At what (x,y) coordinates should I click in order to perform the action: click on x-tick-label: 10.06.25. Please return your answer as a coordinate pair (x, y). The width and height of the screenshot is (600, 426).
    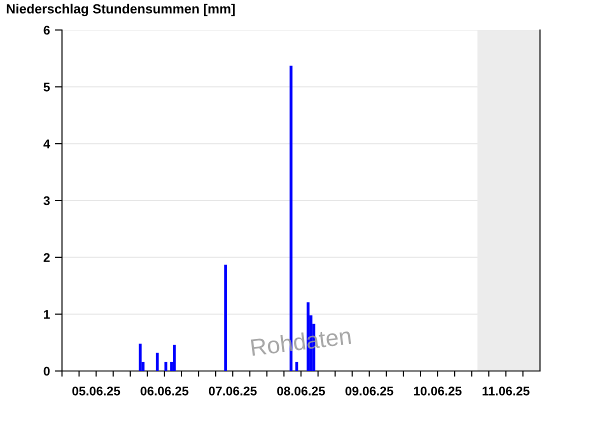
    Looking at the image, I should click on (438, 391).